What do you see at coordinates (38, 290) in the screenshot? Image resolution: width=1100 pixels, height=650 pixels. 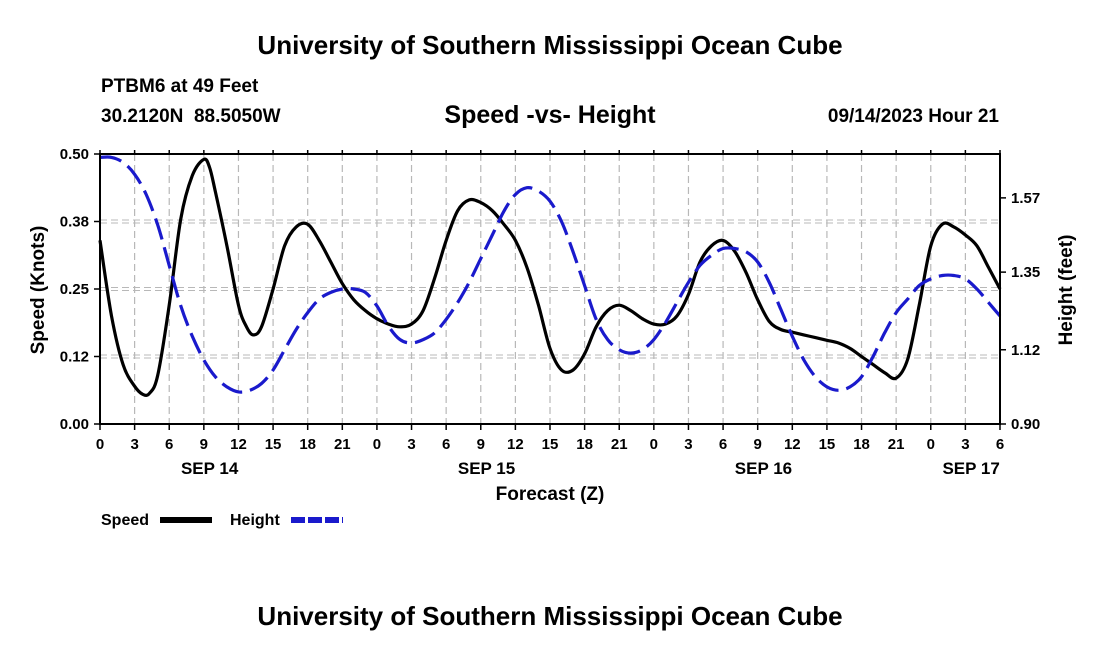 I see `y-axis-label: Speed (Knots)` at bounding box center [38, 290].